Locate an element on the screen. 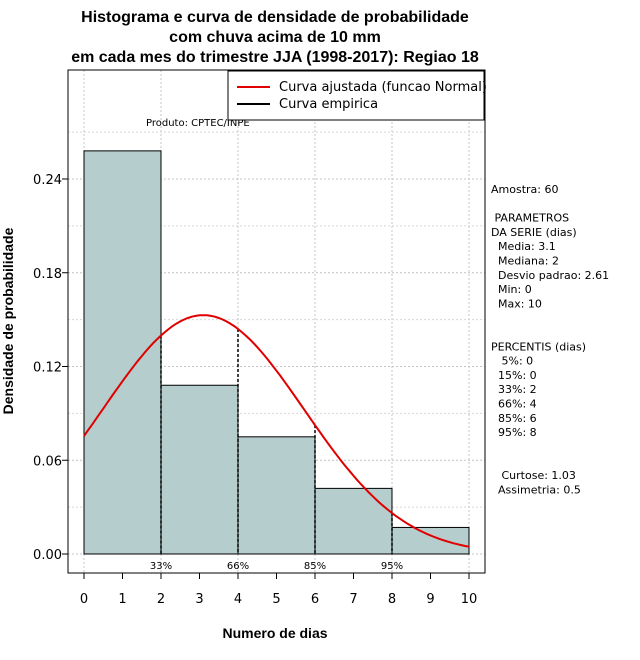  x-tick-label-0: 0 is located at coordinates (84, 599).